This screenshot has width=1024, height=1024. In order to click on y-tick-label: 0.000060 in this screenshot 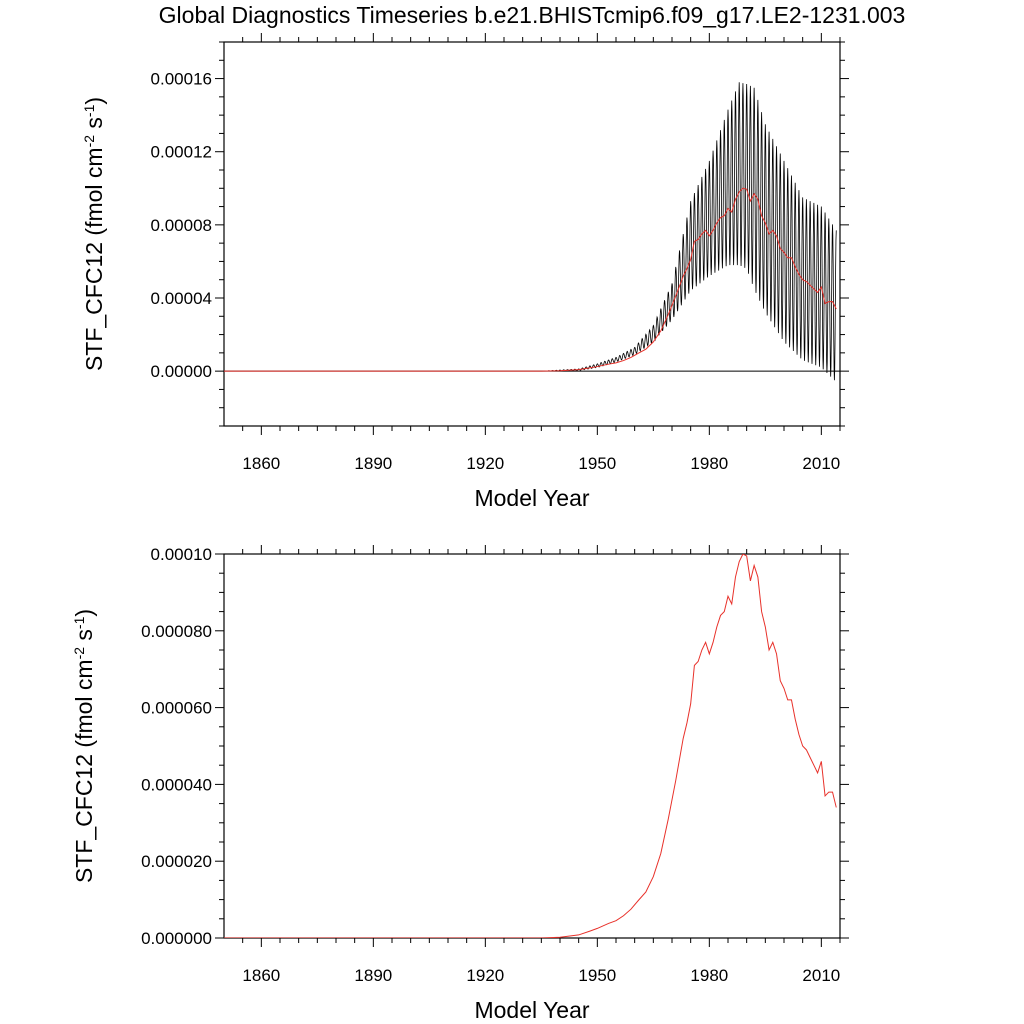, I will do `click(176, 708)`.